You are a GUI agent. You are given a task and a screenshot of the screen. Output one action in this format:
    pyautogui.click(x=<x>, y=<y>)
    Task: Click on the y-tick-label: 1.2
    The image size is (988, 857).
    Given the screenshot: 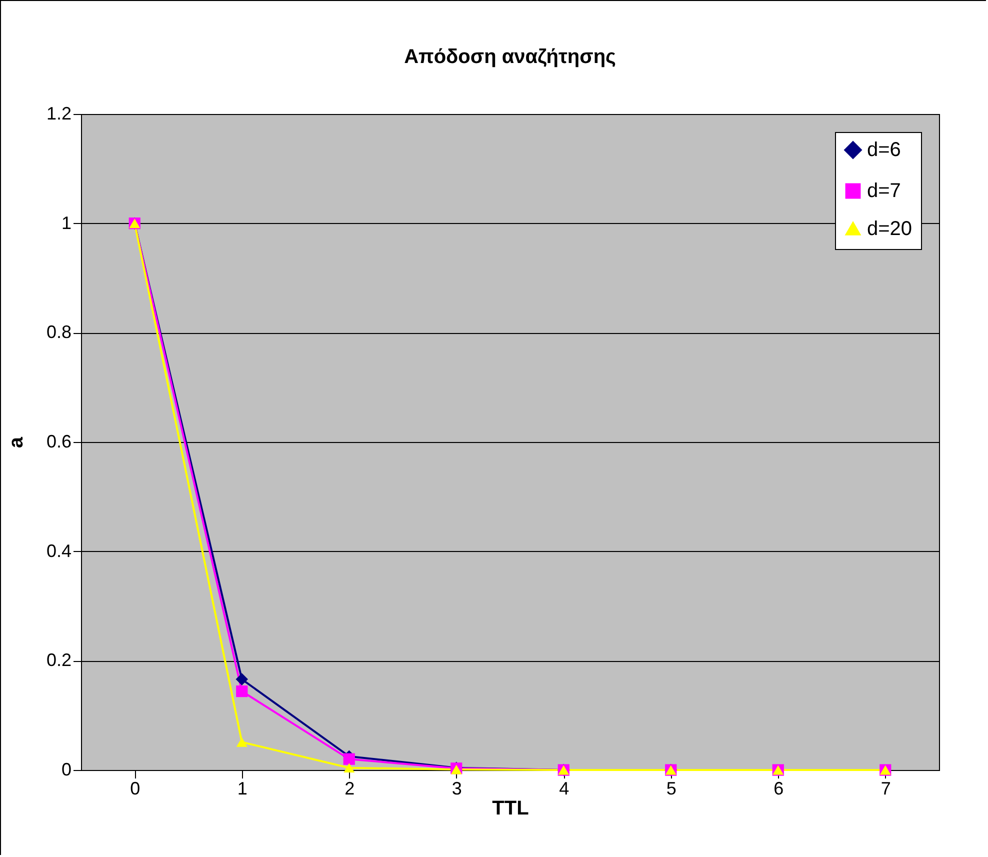 What is the action you would take?
    pyautogui.click(x=59, y=114)
    